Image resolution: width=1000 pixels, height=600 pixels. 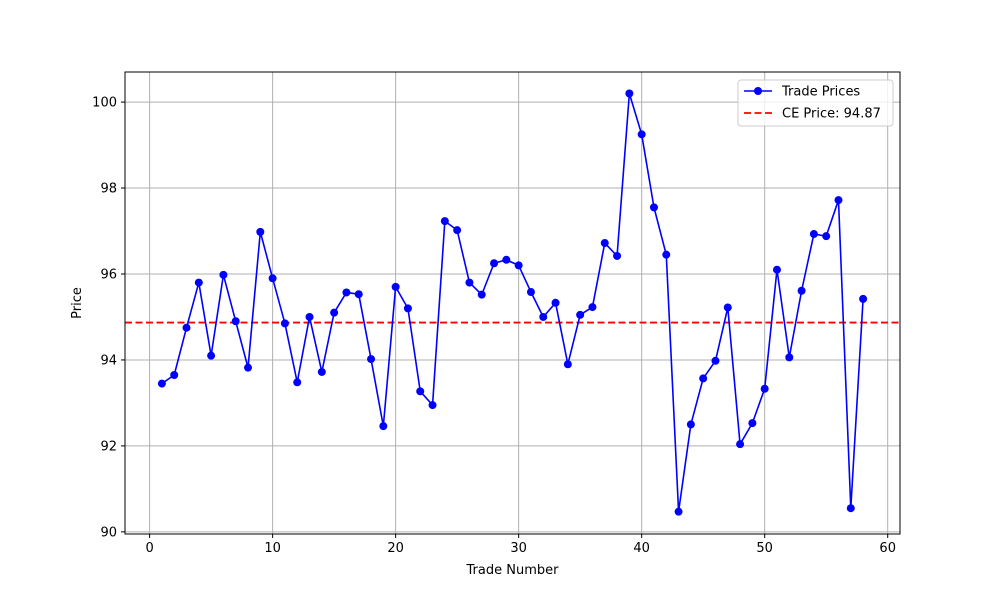 What do you see at coordinates (513, 570) in the screenshot?
I see `x-axis-label: Trade Number` at bounding box center [513, 570].